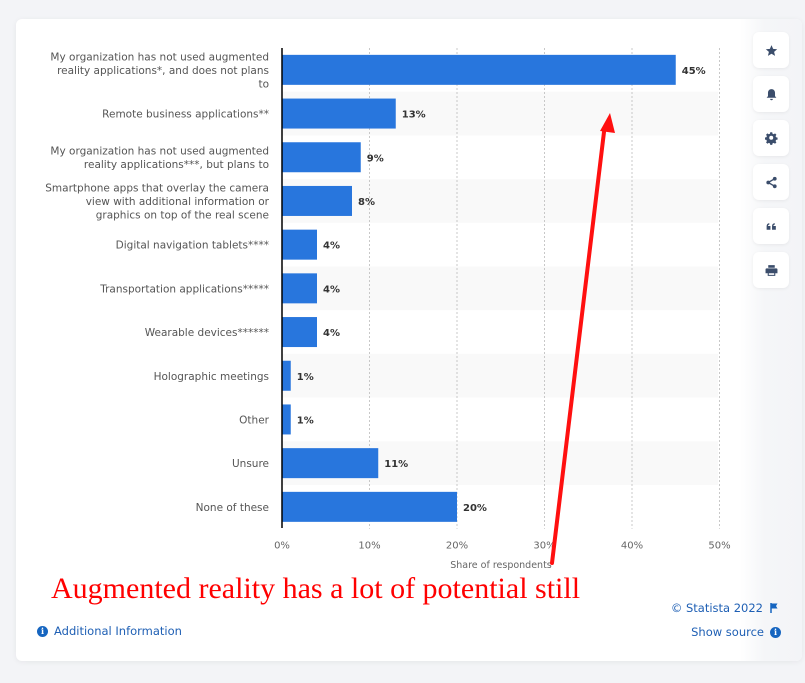  I want to click on print-icon, so click(771, 270).